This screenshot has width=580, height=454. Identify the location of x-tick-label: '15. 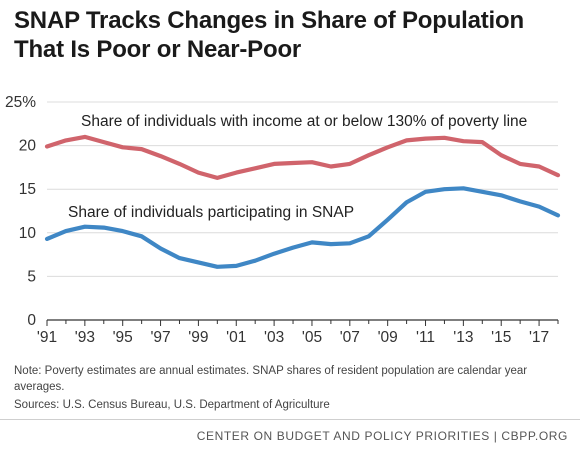
(501, 337).